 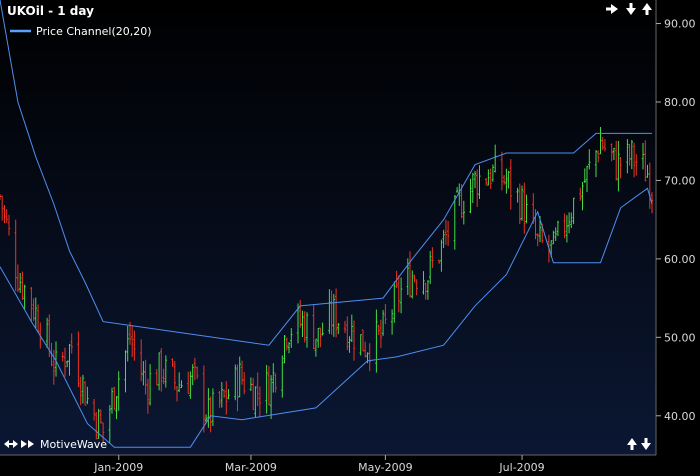 I want to click on down-arrow-icon, so click(x=631, y=9).